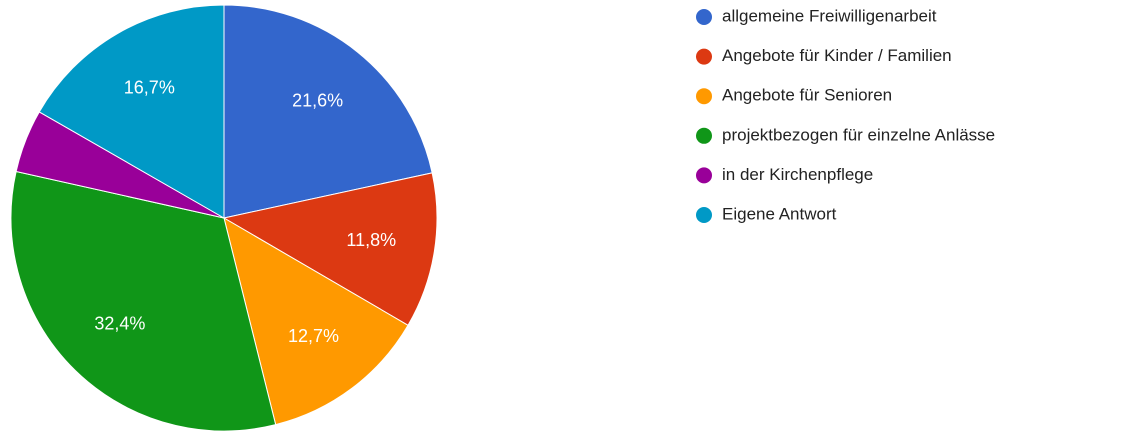 This screenshot has width=1122, height=432. What do you see at coordinates (149, 88) in the screenshot?
I see `slice-label: 16,7%` at bounding box center [149, 88].